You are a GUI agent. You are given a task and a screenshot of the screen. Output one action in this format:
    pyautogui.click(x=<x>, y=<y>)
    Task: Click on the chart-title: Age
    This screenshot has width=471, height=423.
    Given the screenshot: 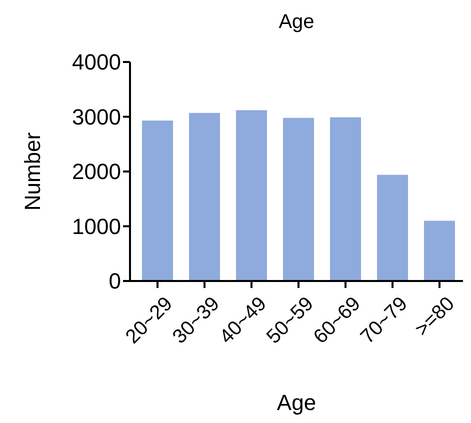 What is the action you would take?
    pyautogui.click(x=296, y=22)
    